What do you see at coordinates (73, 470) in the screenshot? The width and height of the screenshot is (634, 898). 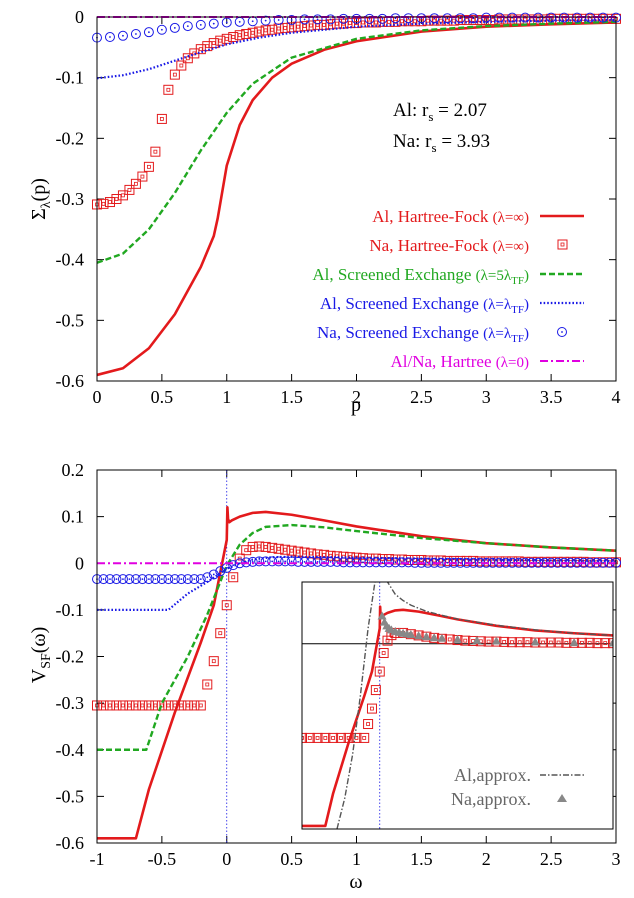 I see `bottom-y-tick-label: 0.2` at bounding box center [73, 470].